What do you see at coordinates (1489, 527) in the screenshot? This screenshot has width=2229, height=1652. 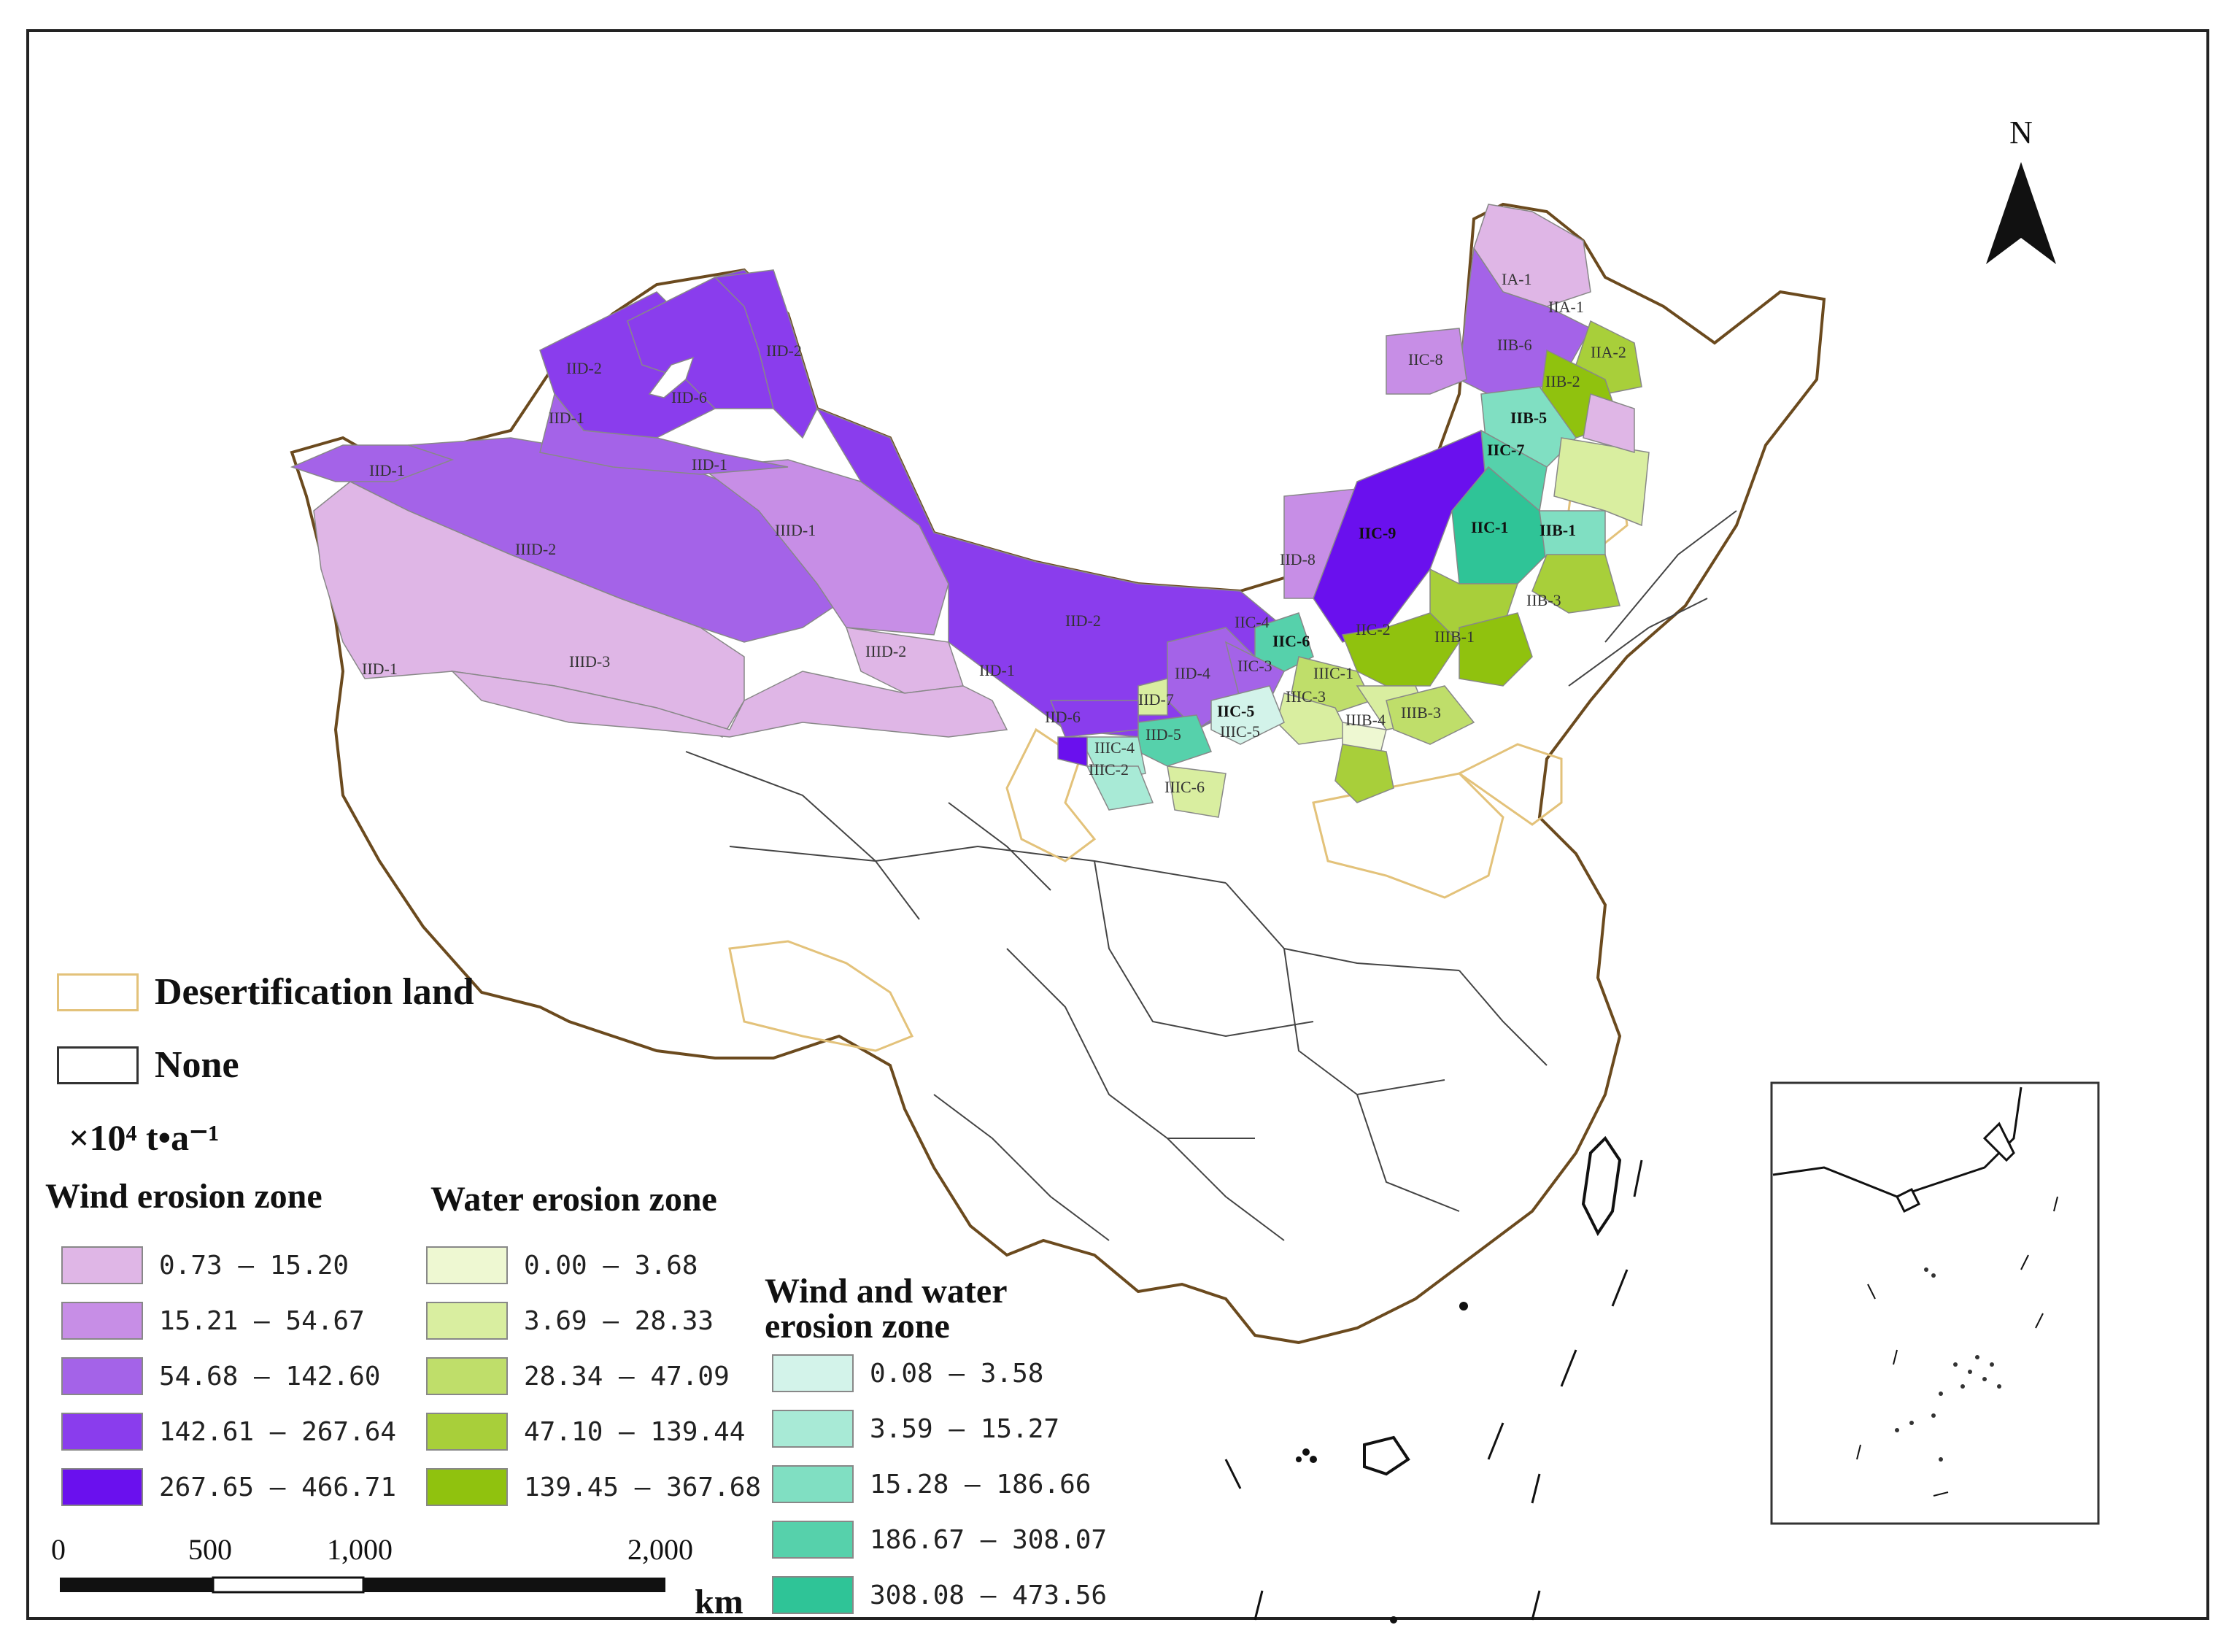 I see `zone-label: IIC-1` at bounding box center [1489, 527].